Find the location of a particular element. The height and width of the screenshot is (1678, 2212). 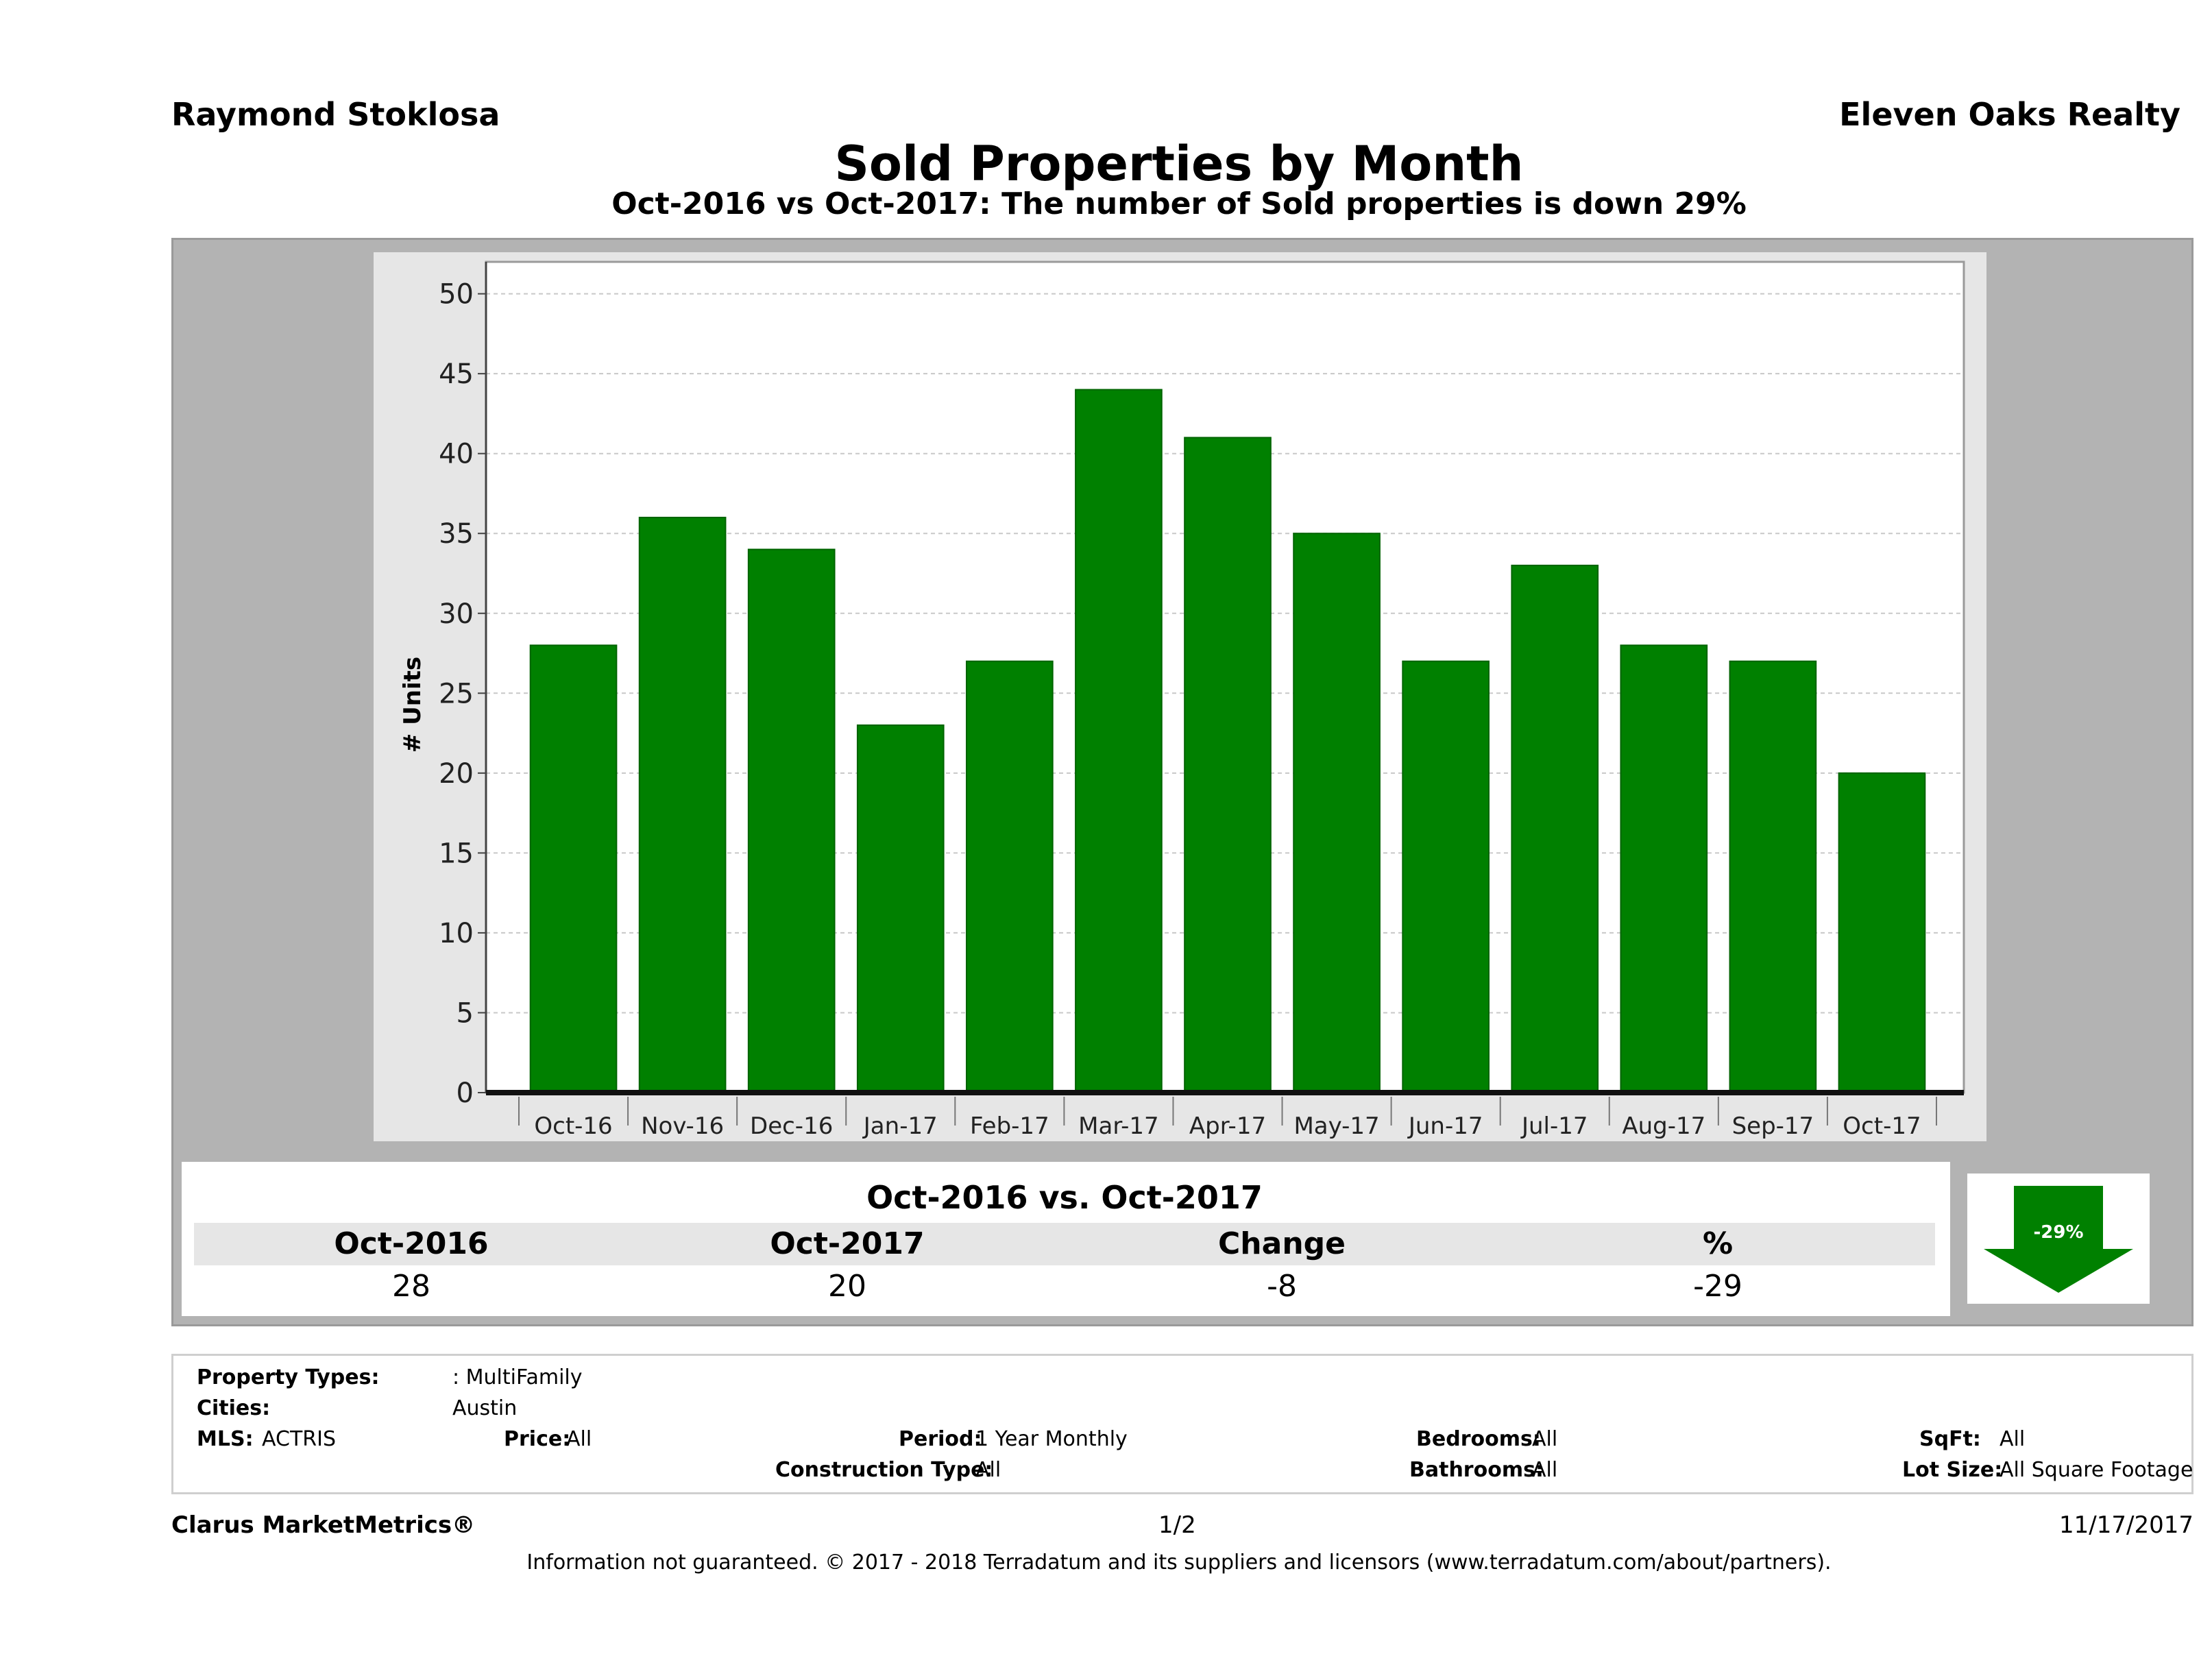

y-tick-label: 50 is located at coordinates (457, 295).